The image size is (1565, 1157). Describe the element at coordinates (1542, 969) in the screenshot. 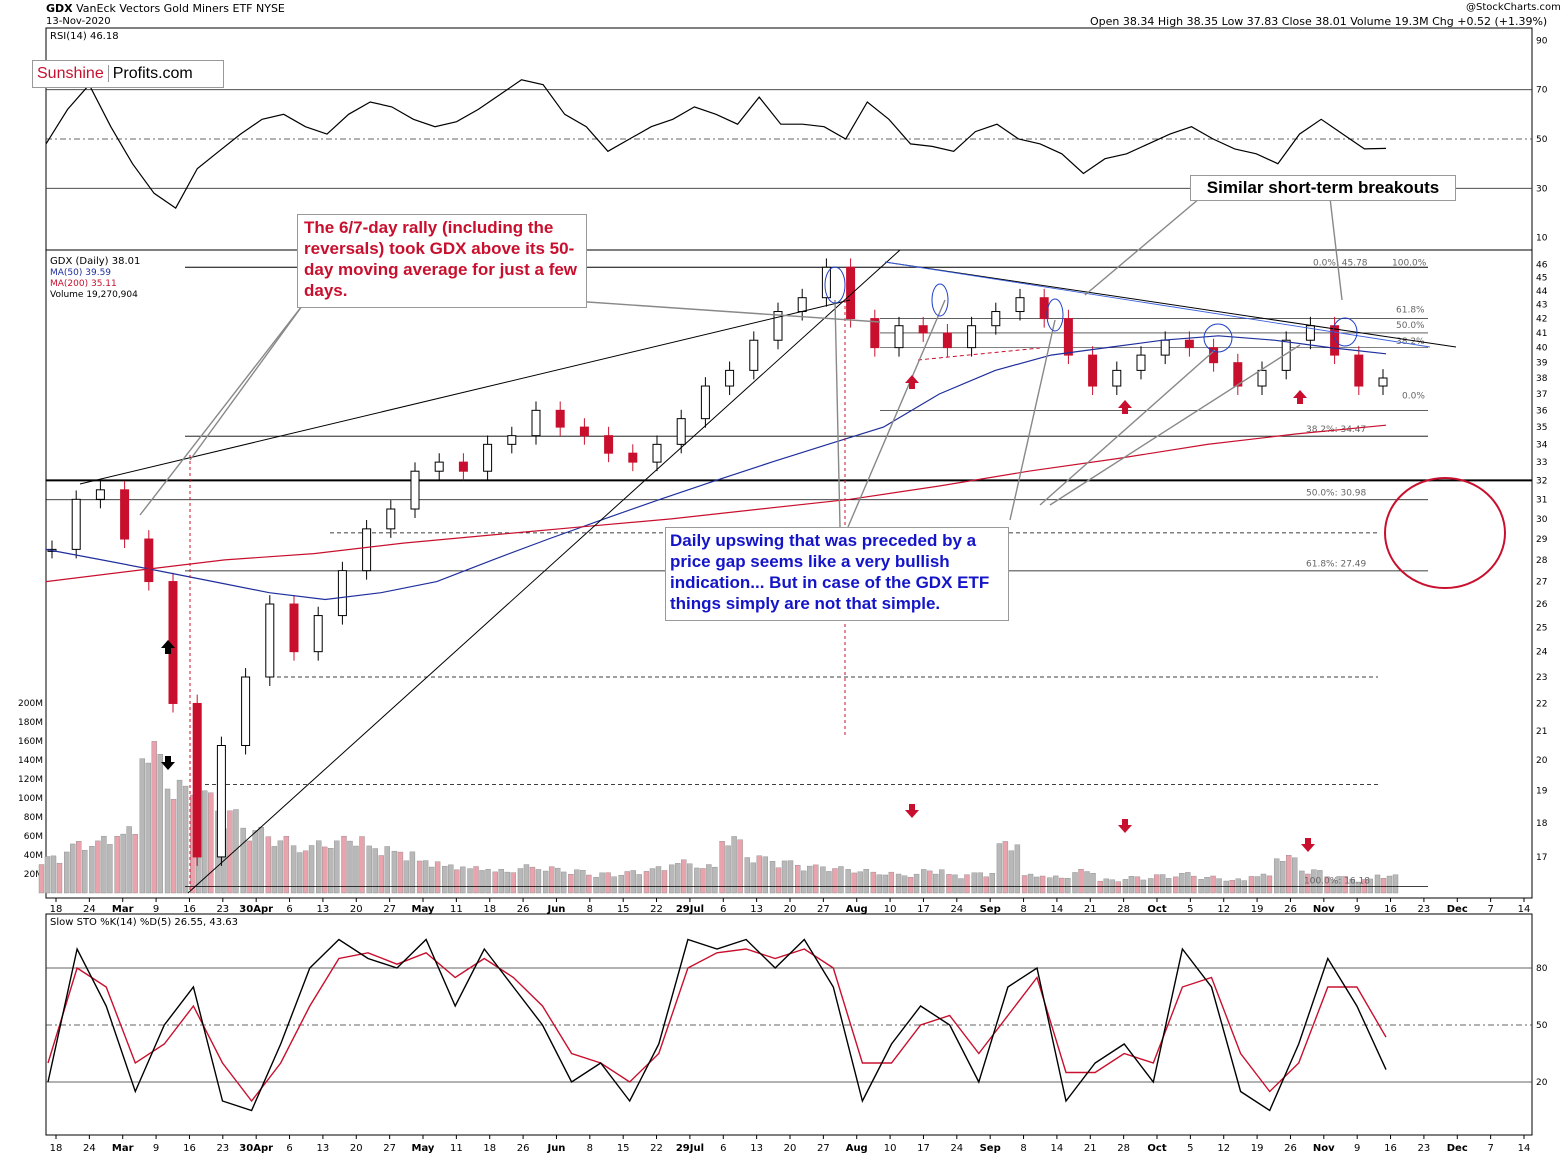

I see `sto-tick-label: 80` at that location.